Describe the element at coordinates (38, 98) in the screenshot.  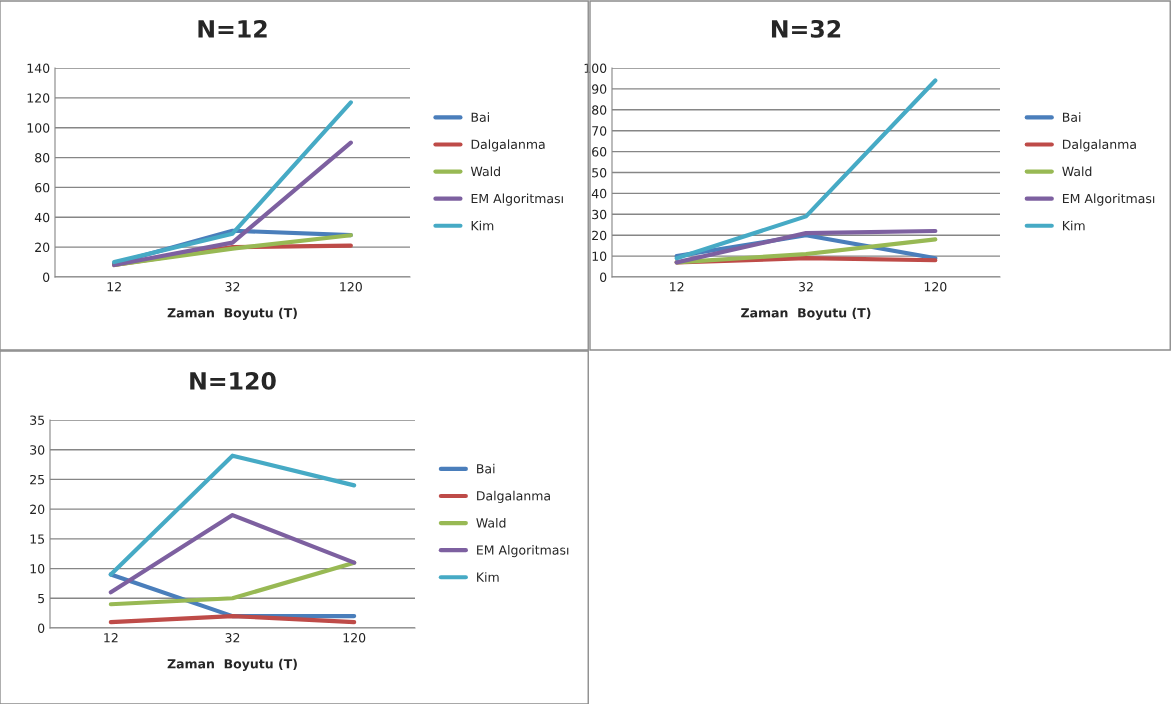
I see `y-tick-label: 120` at that location.